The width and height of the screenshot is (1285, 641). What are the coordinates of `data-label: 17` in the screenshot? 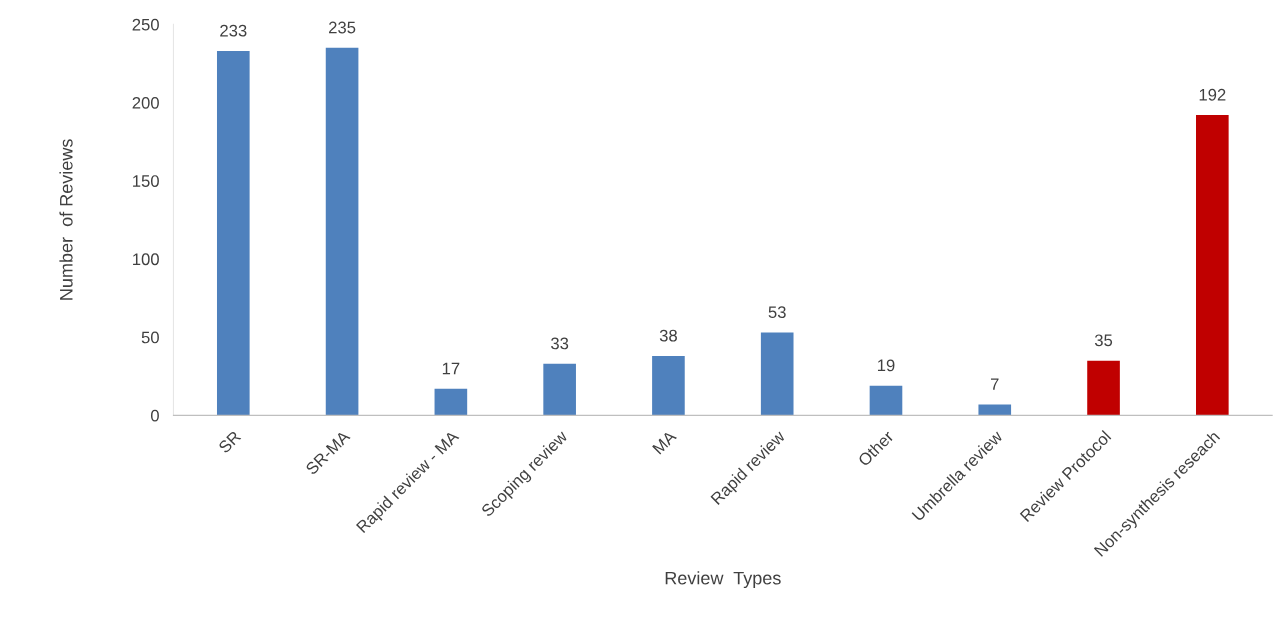 It's located at (451, 368).